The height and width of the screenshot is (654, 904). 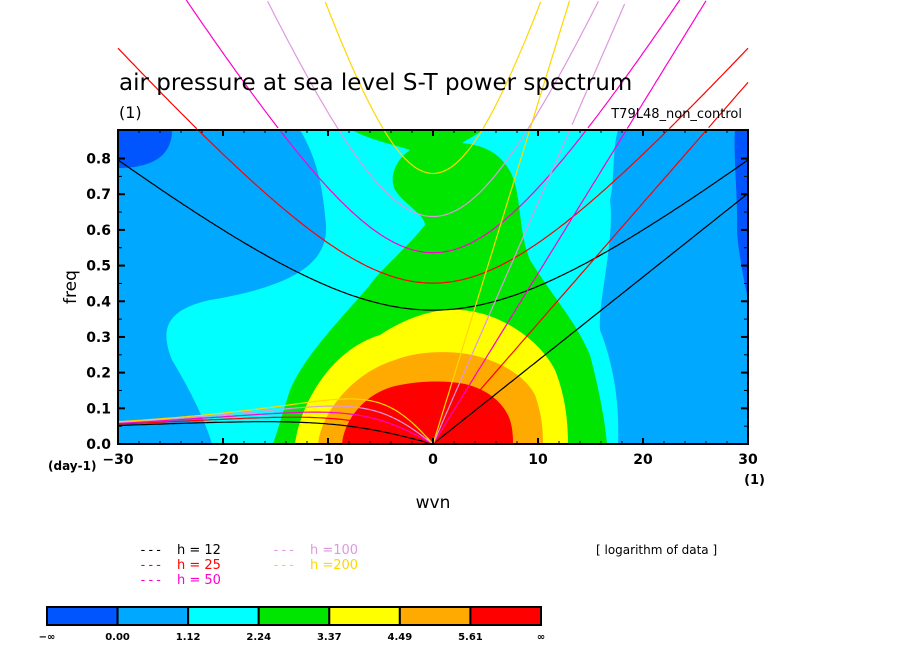 What do you see at coordinates (98, 195) in the screenshot?
I see `y-tick-label: 0.7` at bounding box center [98, 195].